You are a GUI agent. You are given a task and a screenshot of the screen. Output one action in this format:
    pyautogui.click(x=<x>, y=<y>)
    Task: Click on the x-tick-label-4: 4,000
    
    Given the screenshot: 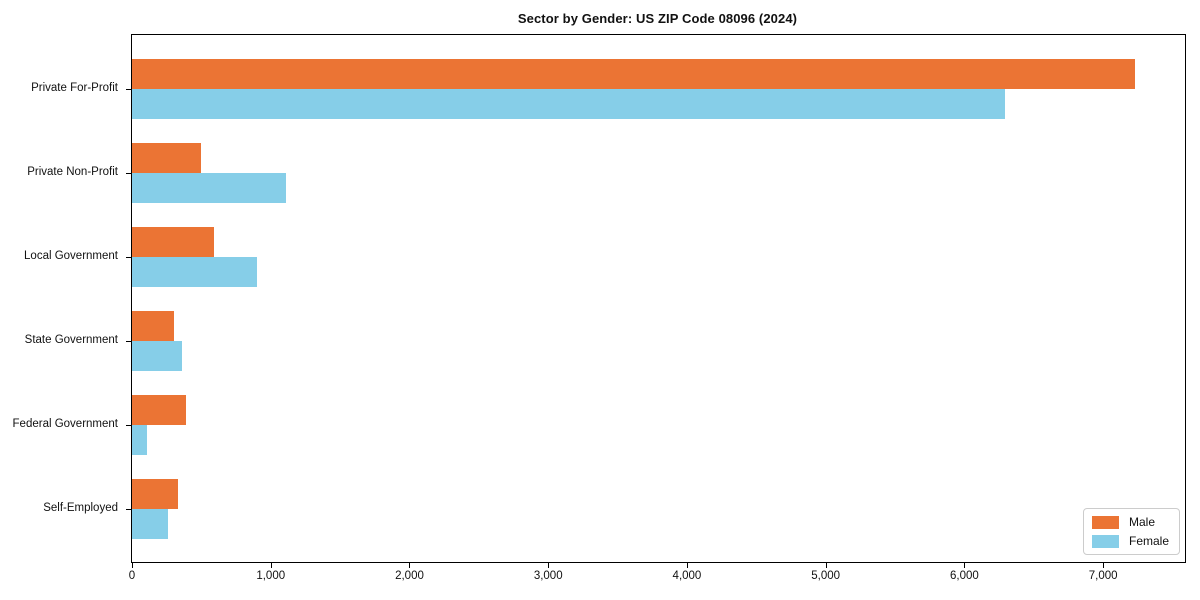 What is the action you would take?
    pyautogui.click(x=687, y=576)
    